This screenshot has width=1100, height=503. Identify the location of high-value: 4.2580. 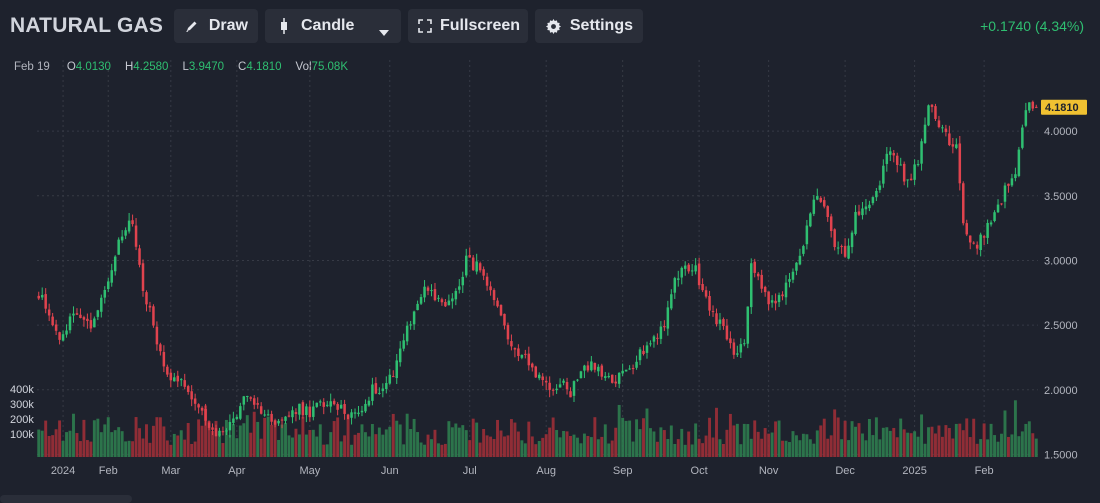
(151, 67).